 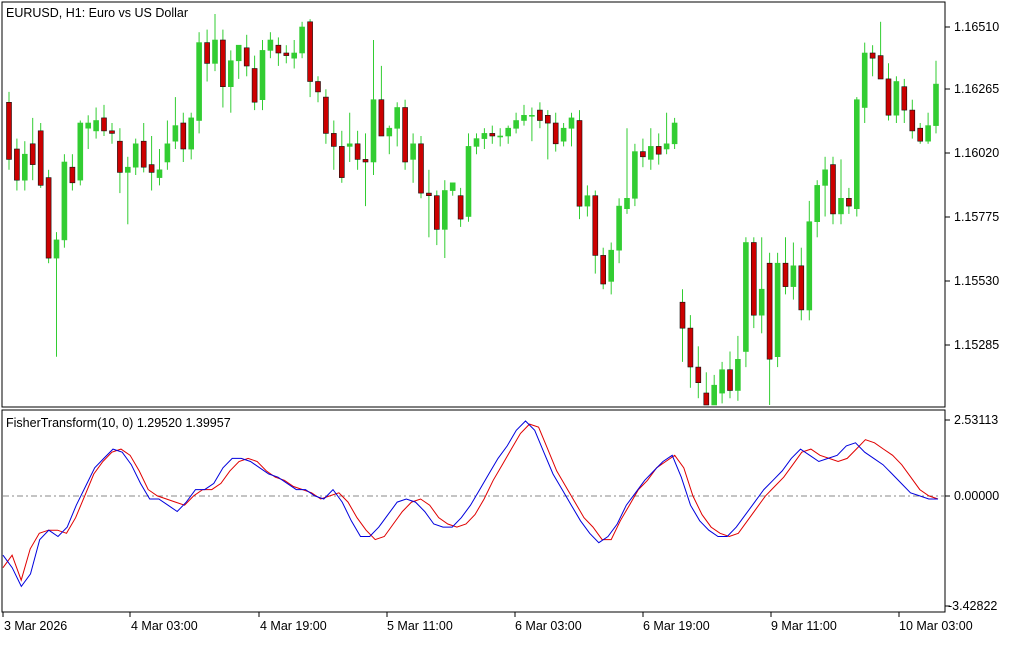 What do you see at coordinates (976, 281) in the screenshot?
I see `price-tick-label: 1.15530` at bounding box center [976, 281].